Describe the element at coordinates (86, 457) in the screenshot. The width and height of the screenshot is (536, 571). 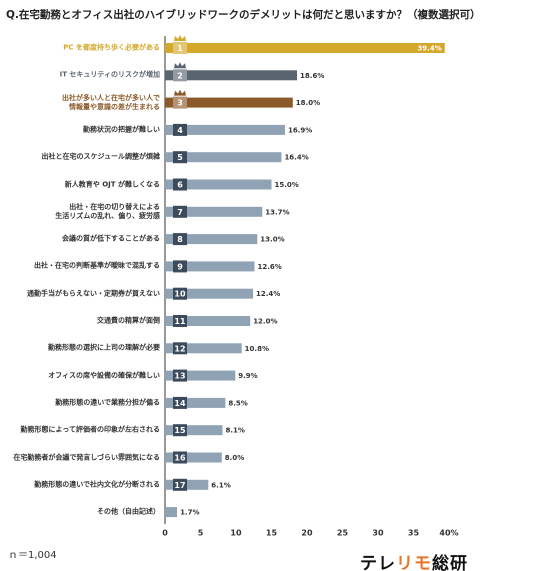
I see `category-label: 在宅勤務者が会議で発言しづらい雰囲気になる` at that location.